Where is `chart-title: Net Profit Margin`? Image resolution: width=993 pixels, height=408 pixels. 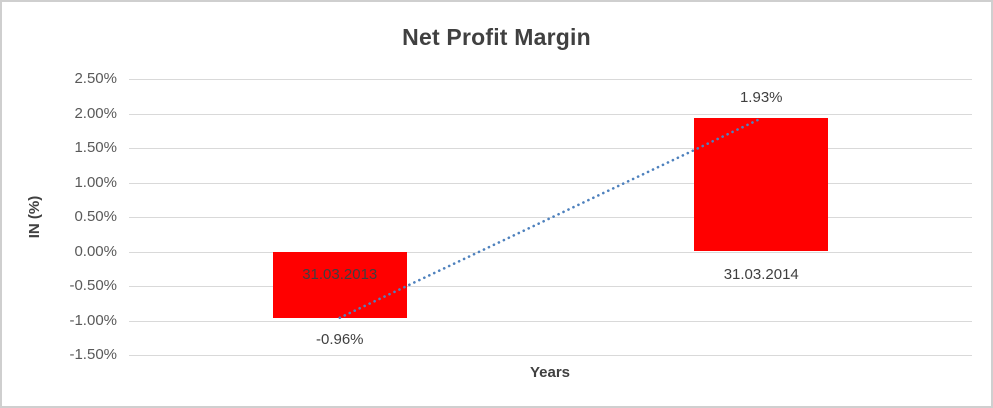 chart-title: Net Profit Margin is located at coordinates (496, 37).